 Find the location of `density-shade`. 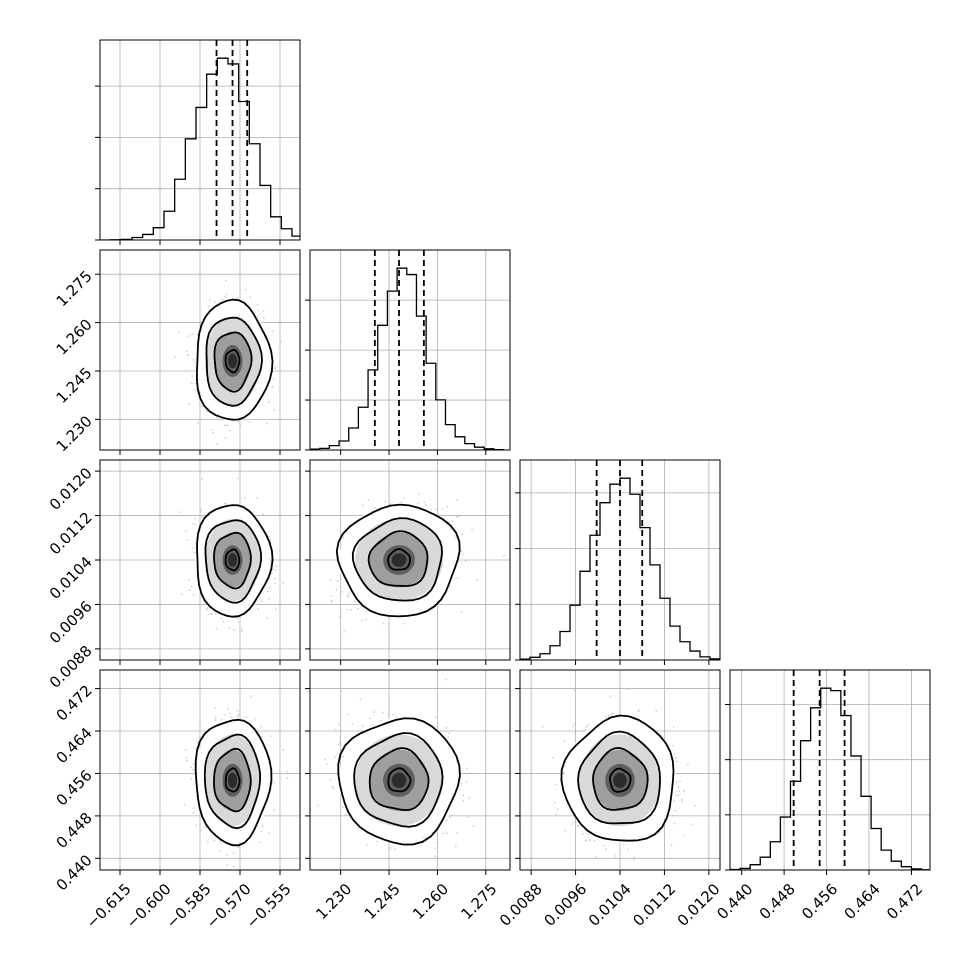

density-shade is located at coordinates (232, 560).